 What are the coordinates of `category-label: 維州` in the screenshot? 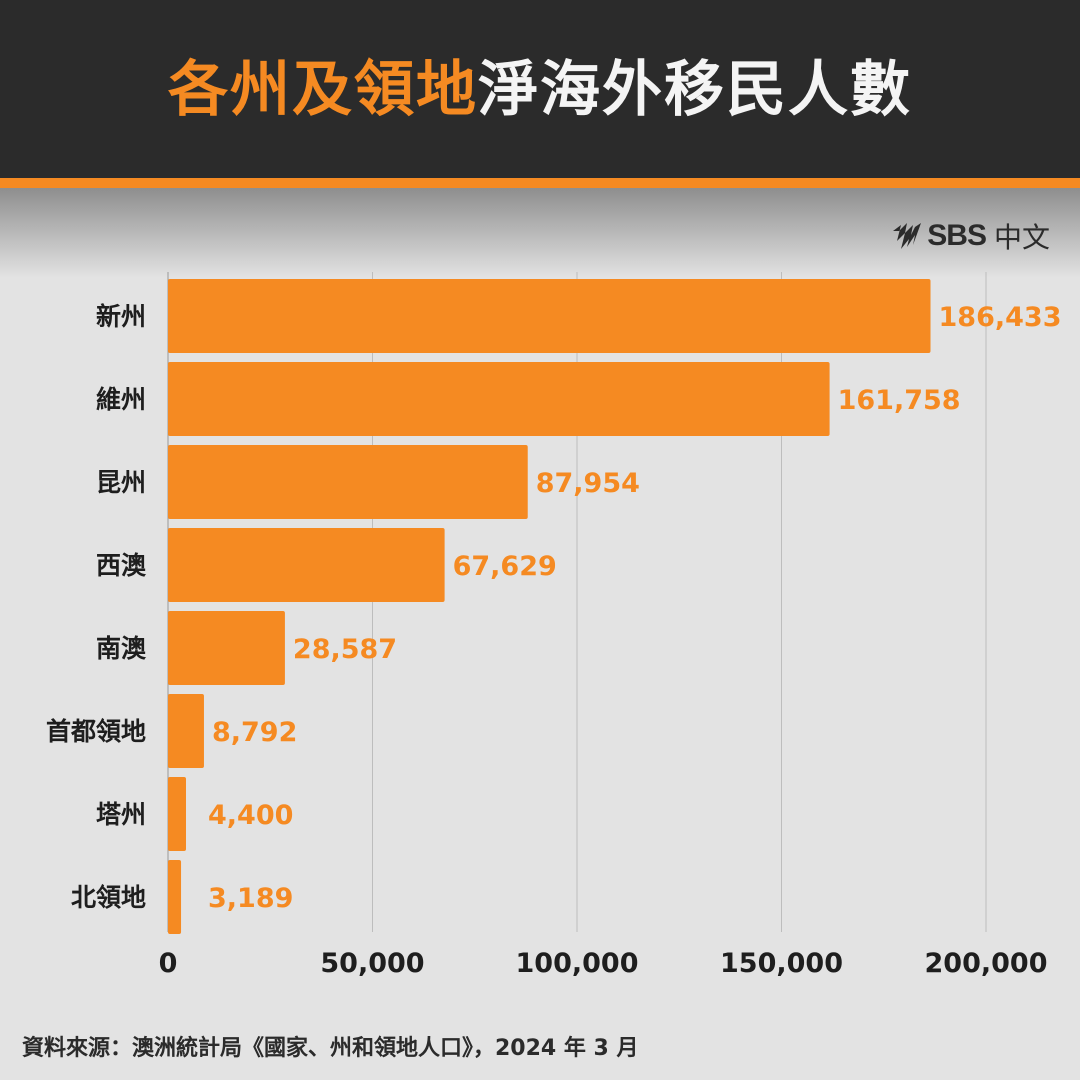 It's located at (121, 399).